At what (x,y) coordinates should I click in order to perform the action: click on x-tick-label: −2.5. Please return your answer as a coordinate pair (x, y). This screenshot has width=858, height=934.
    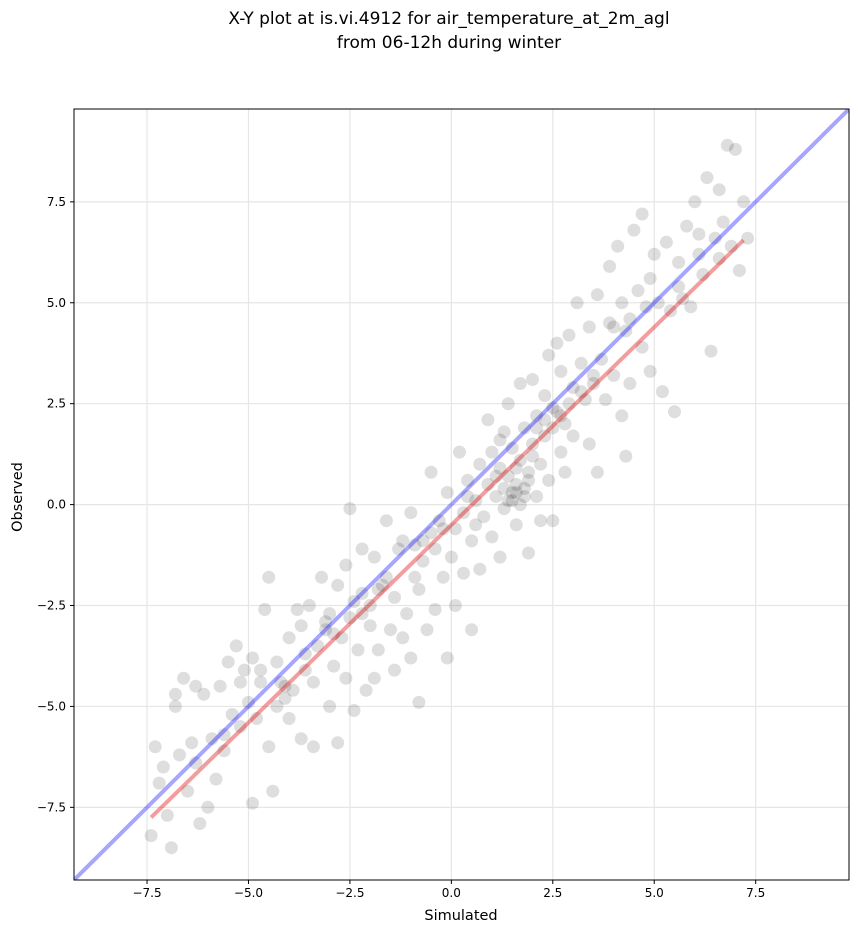
    Looking at the image, I should click on (349, 893).